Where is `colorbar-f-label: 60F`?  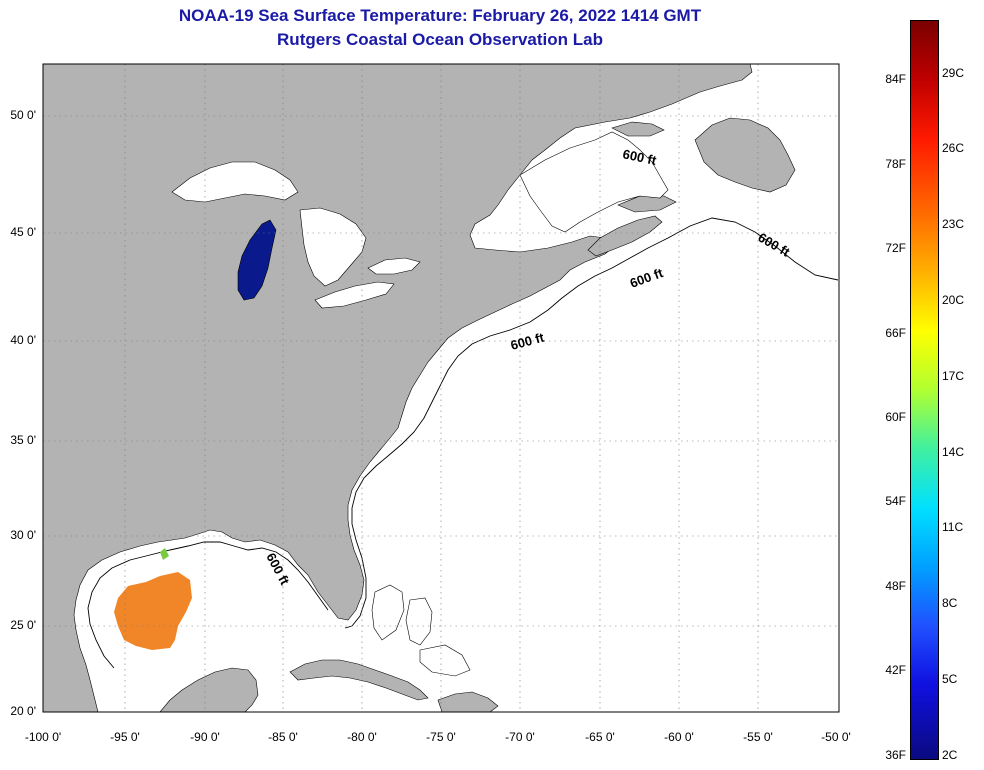
colorbar-f-label: 60F is located at coordinates (895, 417).